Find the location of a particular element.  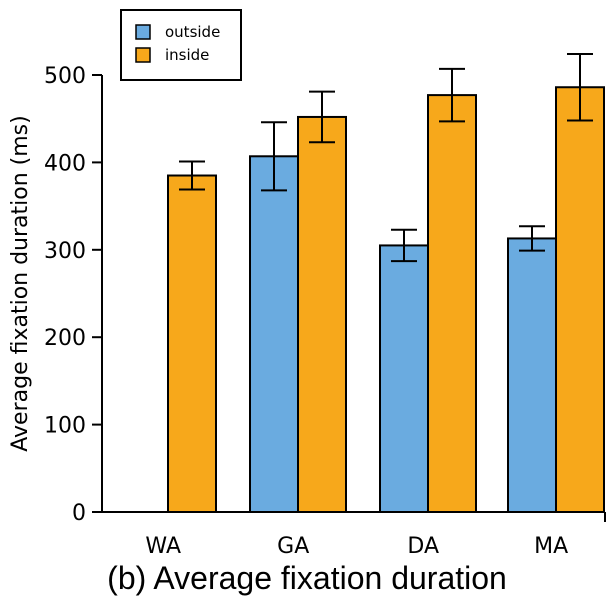

legend-box is located at coordinates (181, 45).